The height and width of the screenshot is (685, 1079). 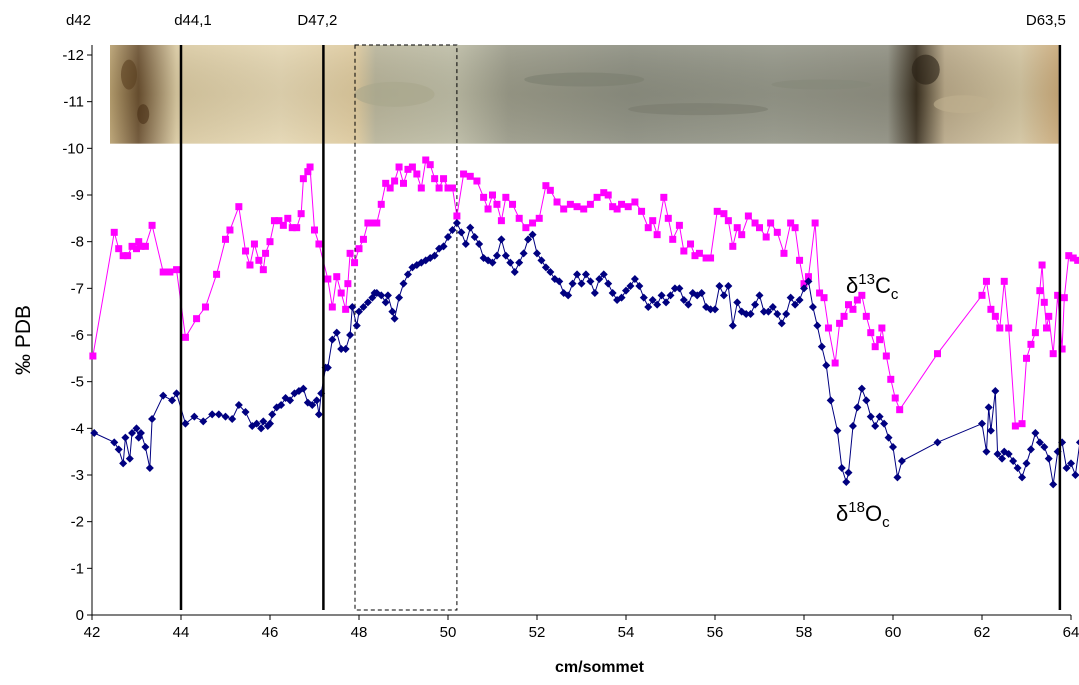 What do you see at coordinates (73, 55) in the screenshot?
I see `y-tick-label: -12` at bounding box center [73, 55].